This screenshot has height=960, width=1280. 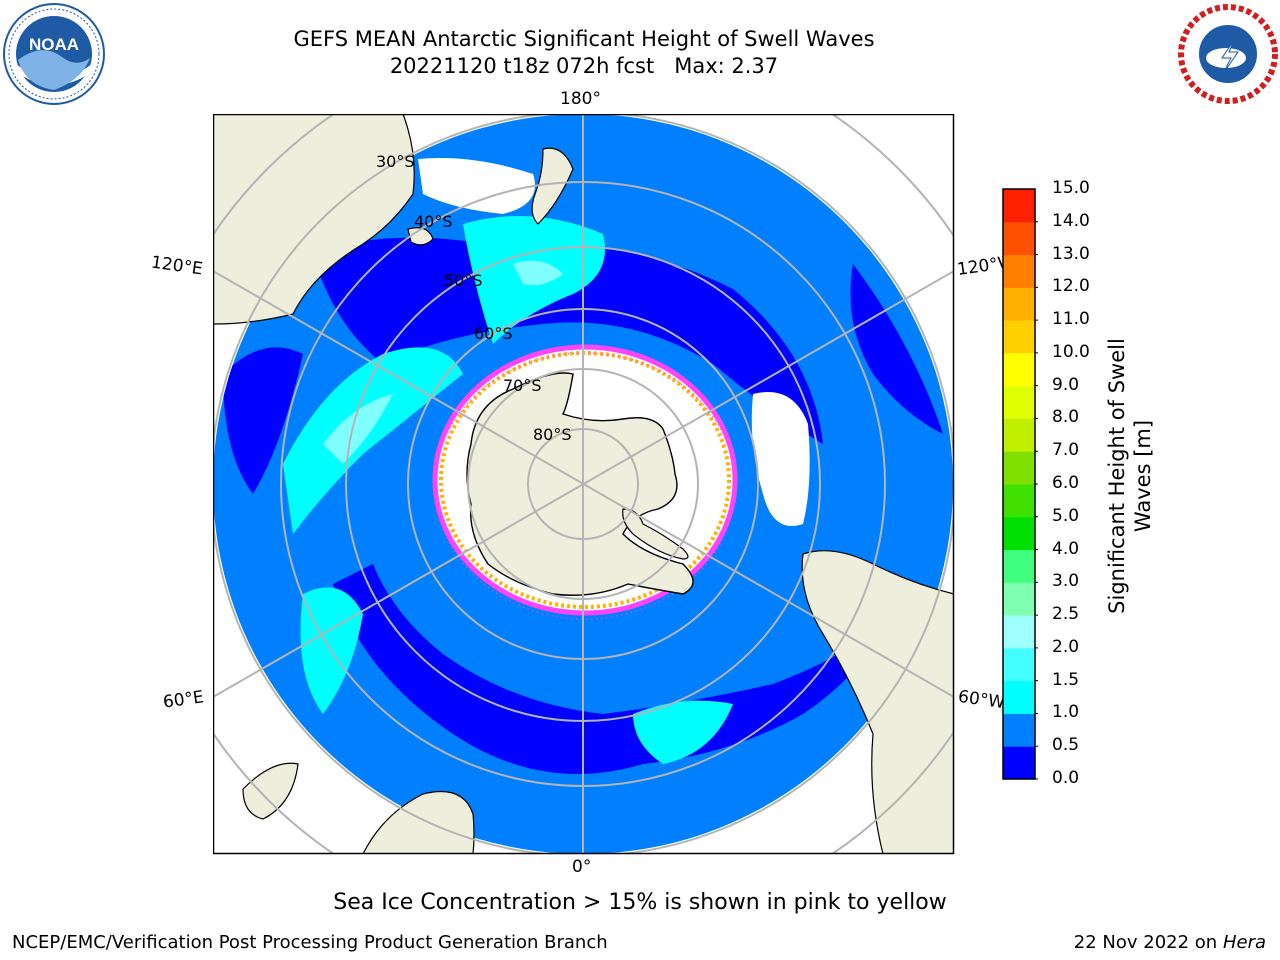 I want to click on colorbar-tick-label: 2.0, so click(x=1066, y=646).